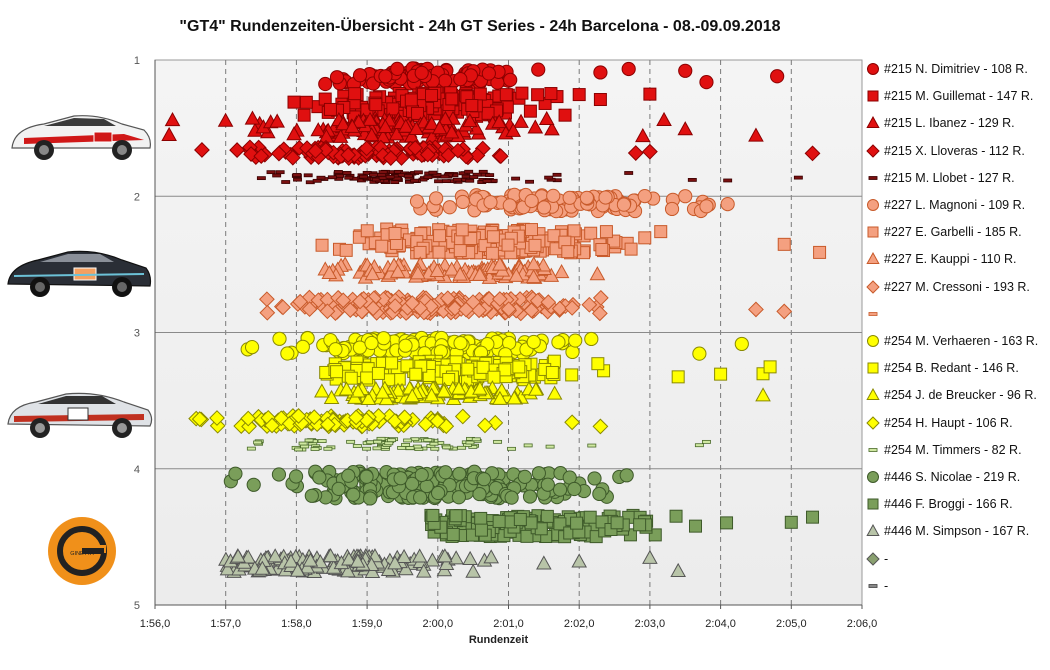  I want to click on car-227-image, so click(79, 273).